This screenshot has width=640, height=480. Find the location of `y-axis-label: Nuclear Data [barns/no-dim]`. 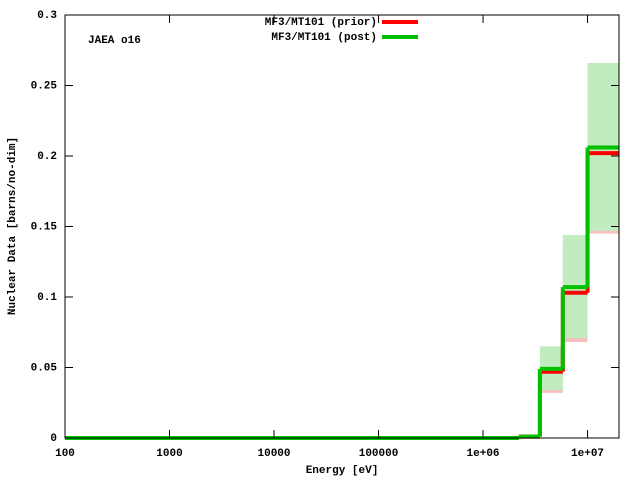

y-axis-label: Nuclear Data [barns/no-dim] is located at coordinates (13, 226).